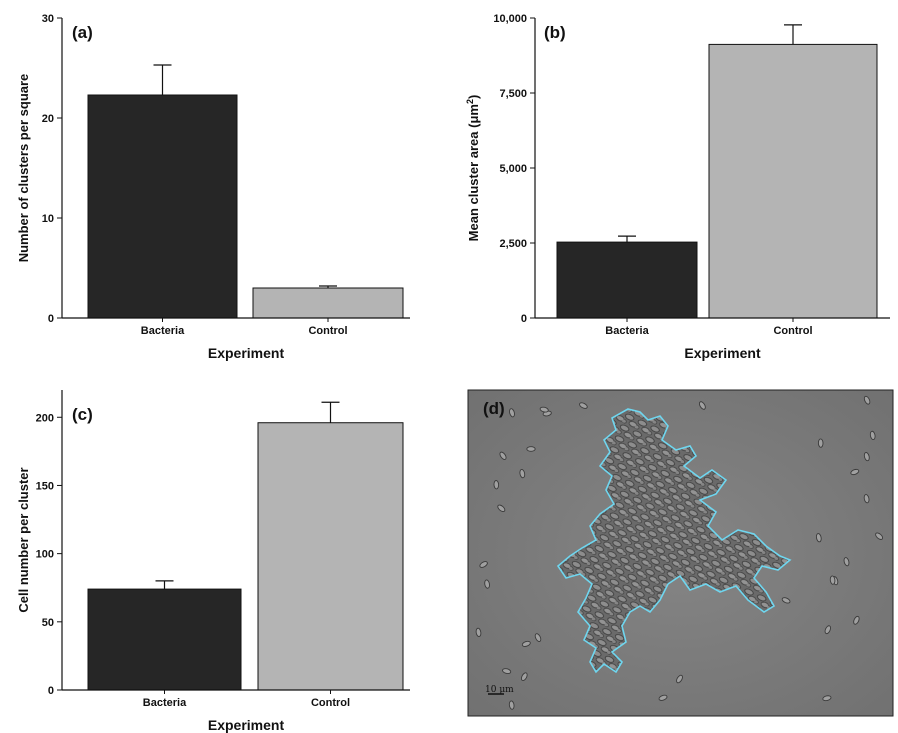  Describe the element at coordinates (510, 19) in the screenshot. I see `y-tick-label: 10,000` at that location.